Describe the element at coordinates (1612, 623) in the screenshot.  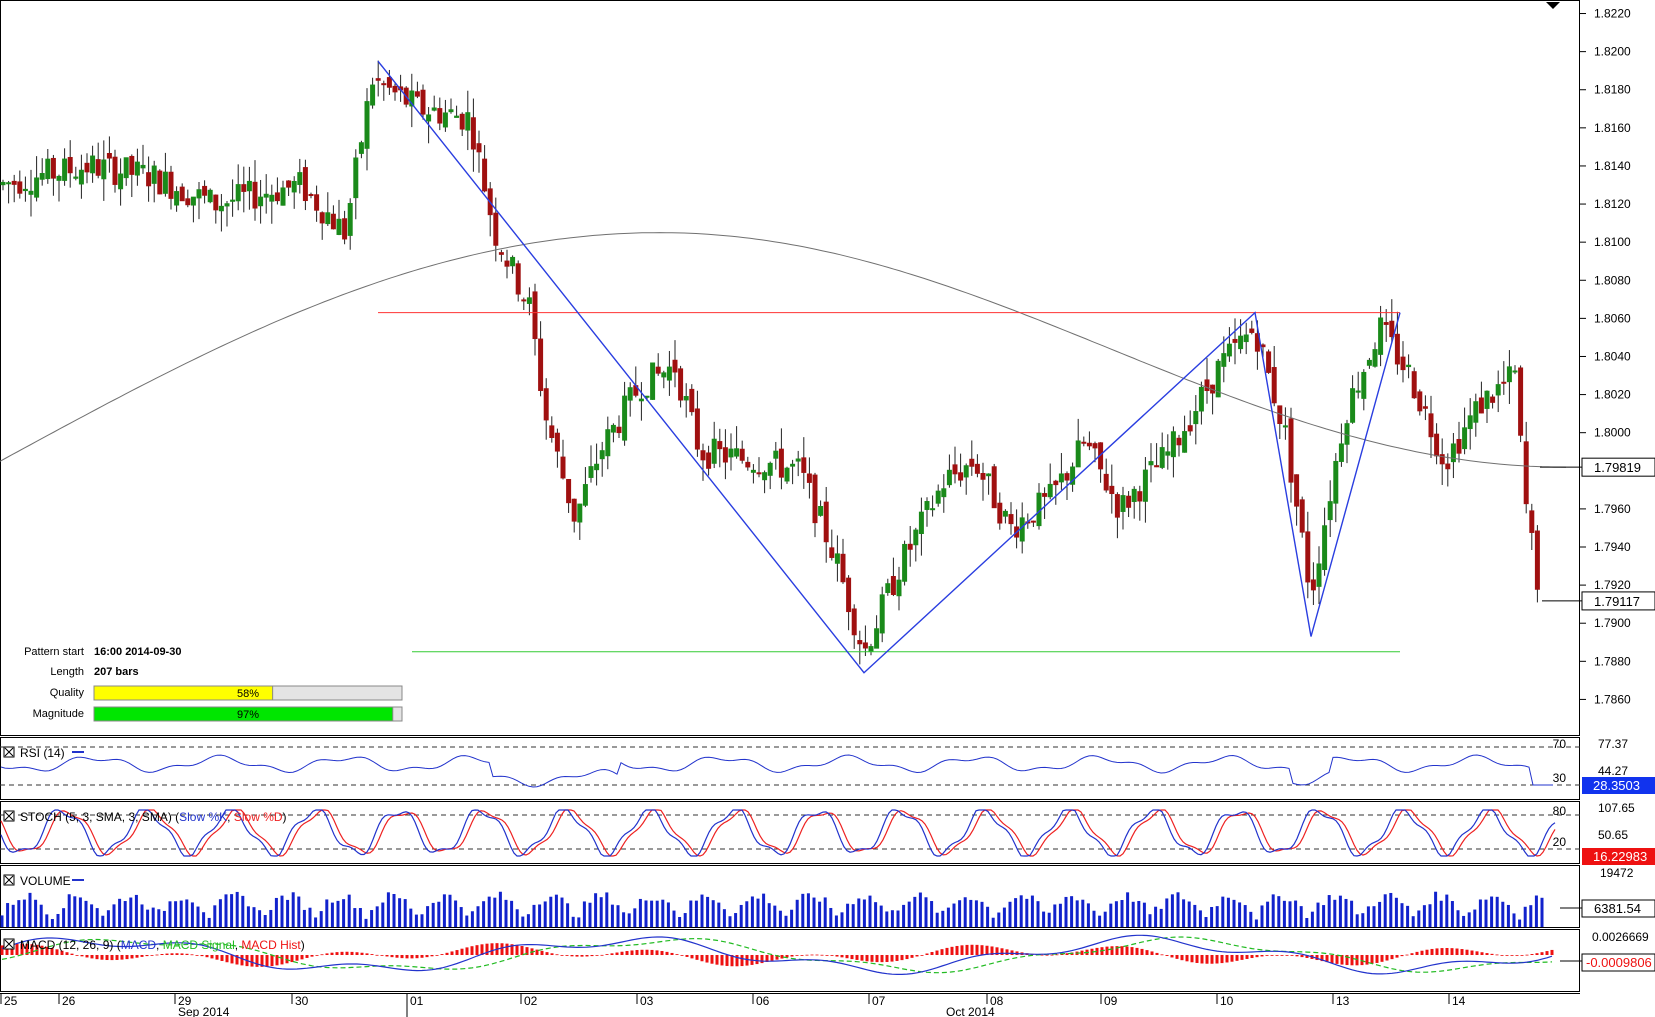
I see `price-tick-label: 1.7900` at that location.